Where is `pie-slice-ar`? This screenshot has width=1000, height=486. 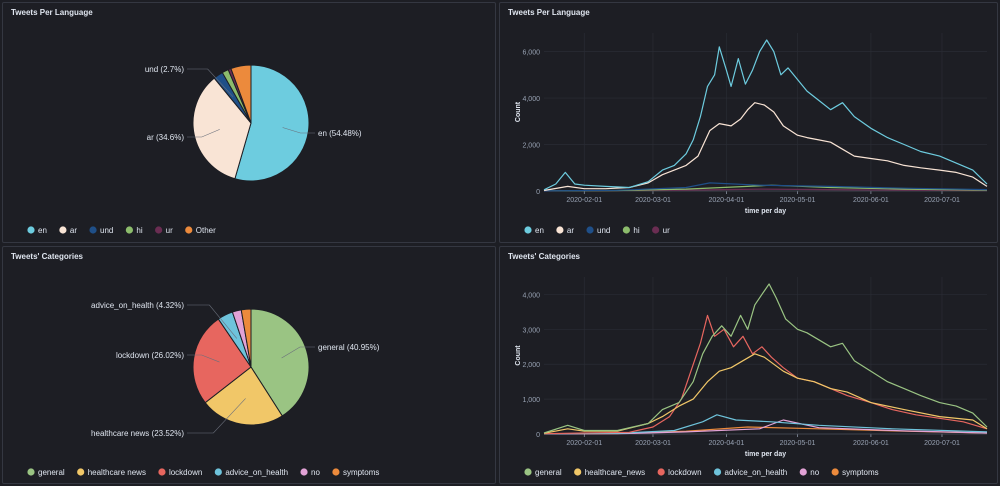 pie-slice-ar is located at coordinates (222, 128).